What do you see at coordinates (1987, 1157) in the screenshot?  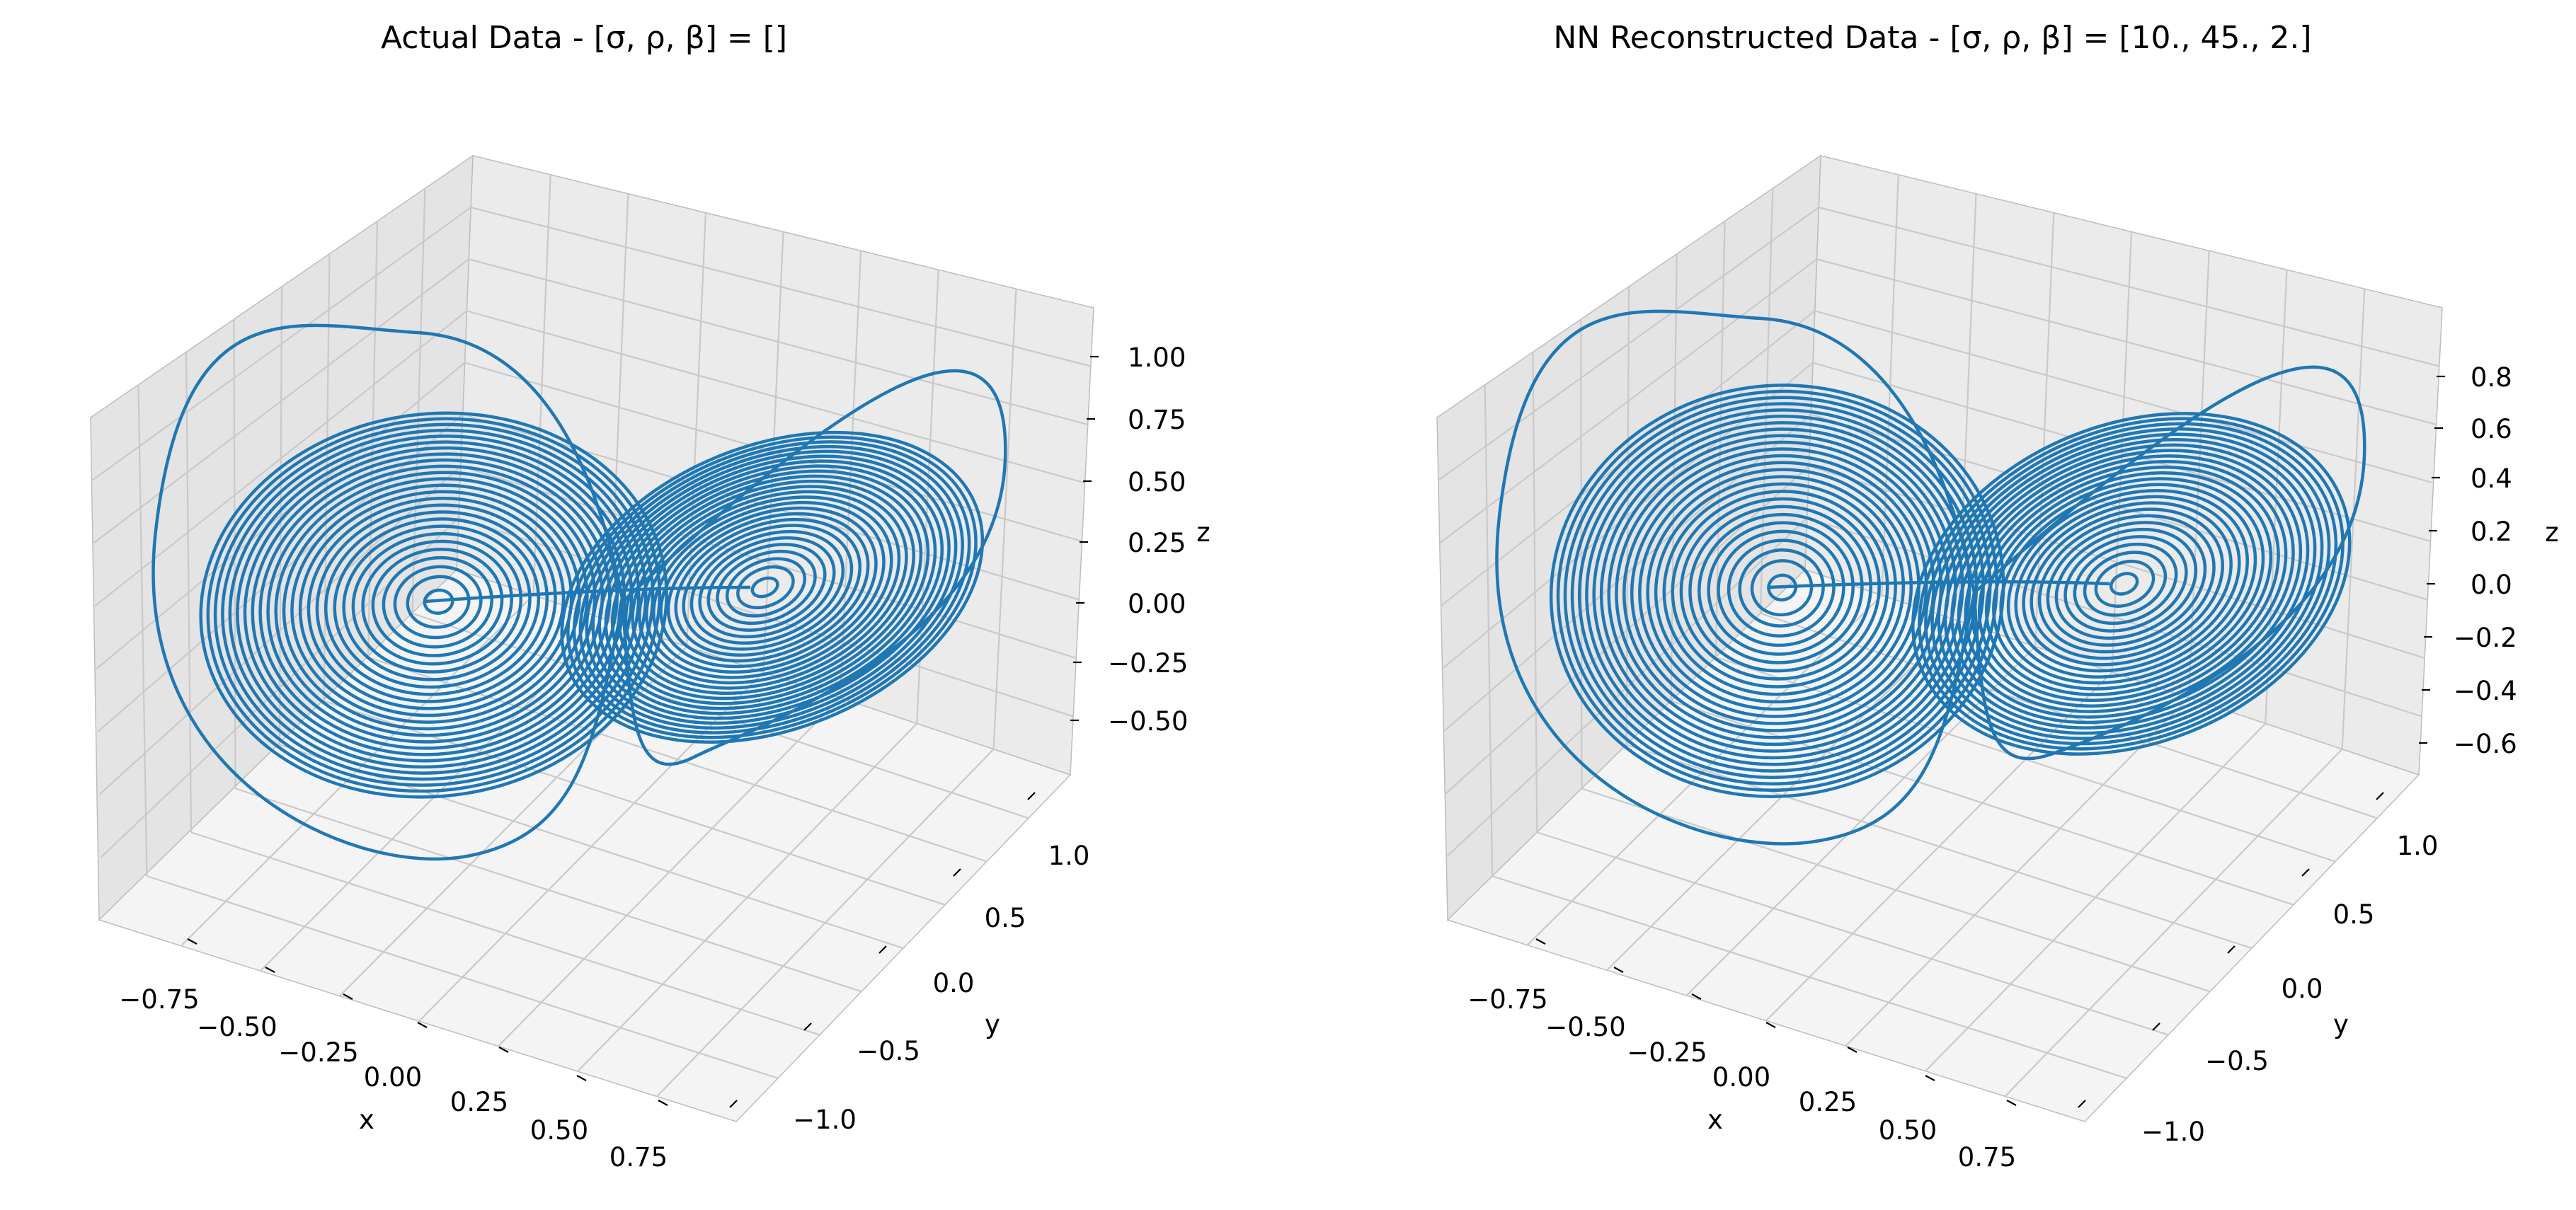 I see `x-tick-label: 0.75` at bounding box center [1987, 1157].